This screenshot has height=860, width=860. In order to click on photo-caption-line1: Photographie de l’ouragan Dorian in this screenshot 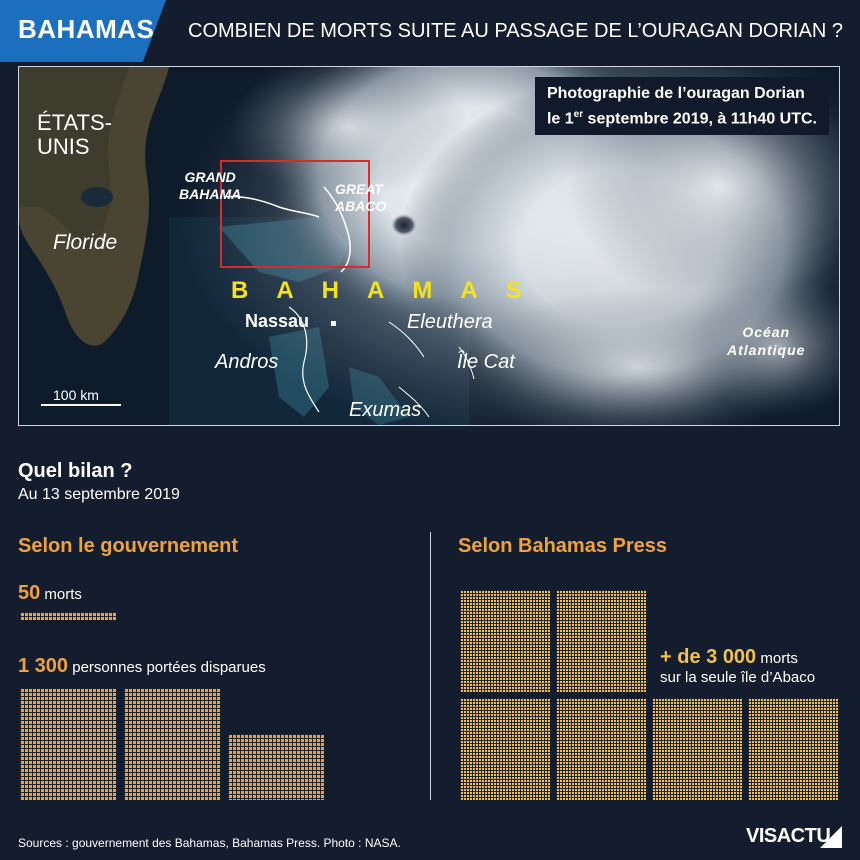, I will do `click(675, 93)`.